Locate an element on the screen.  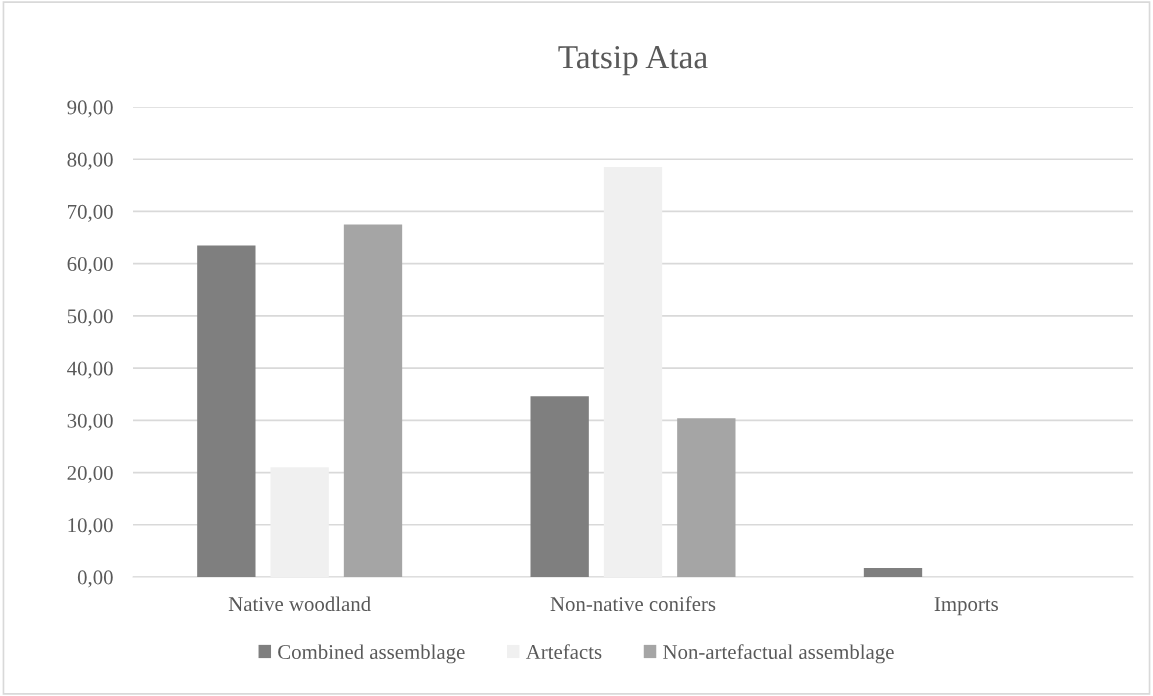
x-tick-label: Native woodland is located at coordinates (299, 604).